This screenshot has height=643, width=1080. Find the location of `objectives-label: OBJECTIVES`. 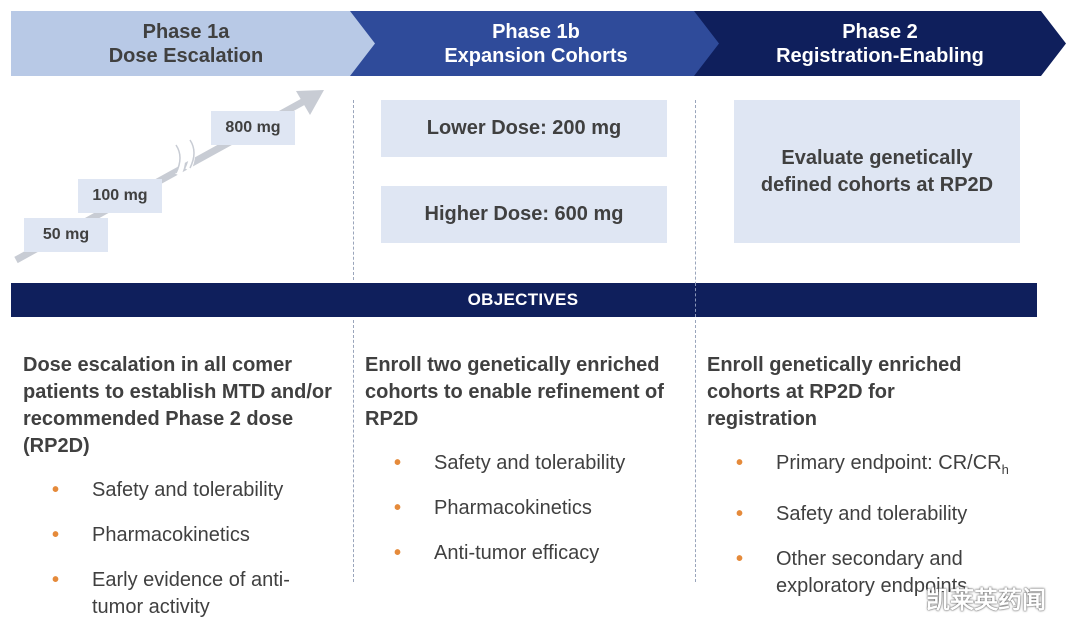

objectives-label: OBJECTIVES is located at coordinates (523, 299).